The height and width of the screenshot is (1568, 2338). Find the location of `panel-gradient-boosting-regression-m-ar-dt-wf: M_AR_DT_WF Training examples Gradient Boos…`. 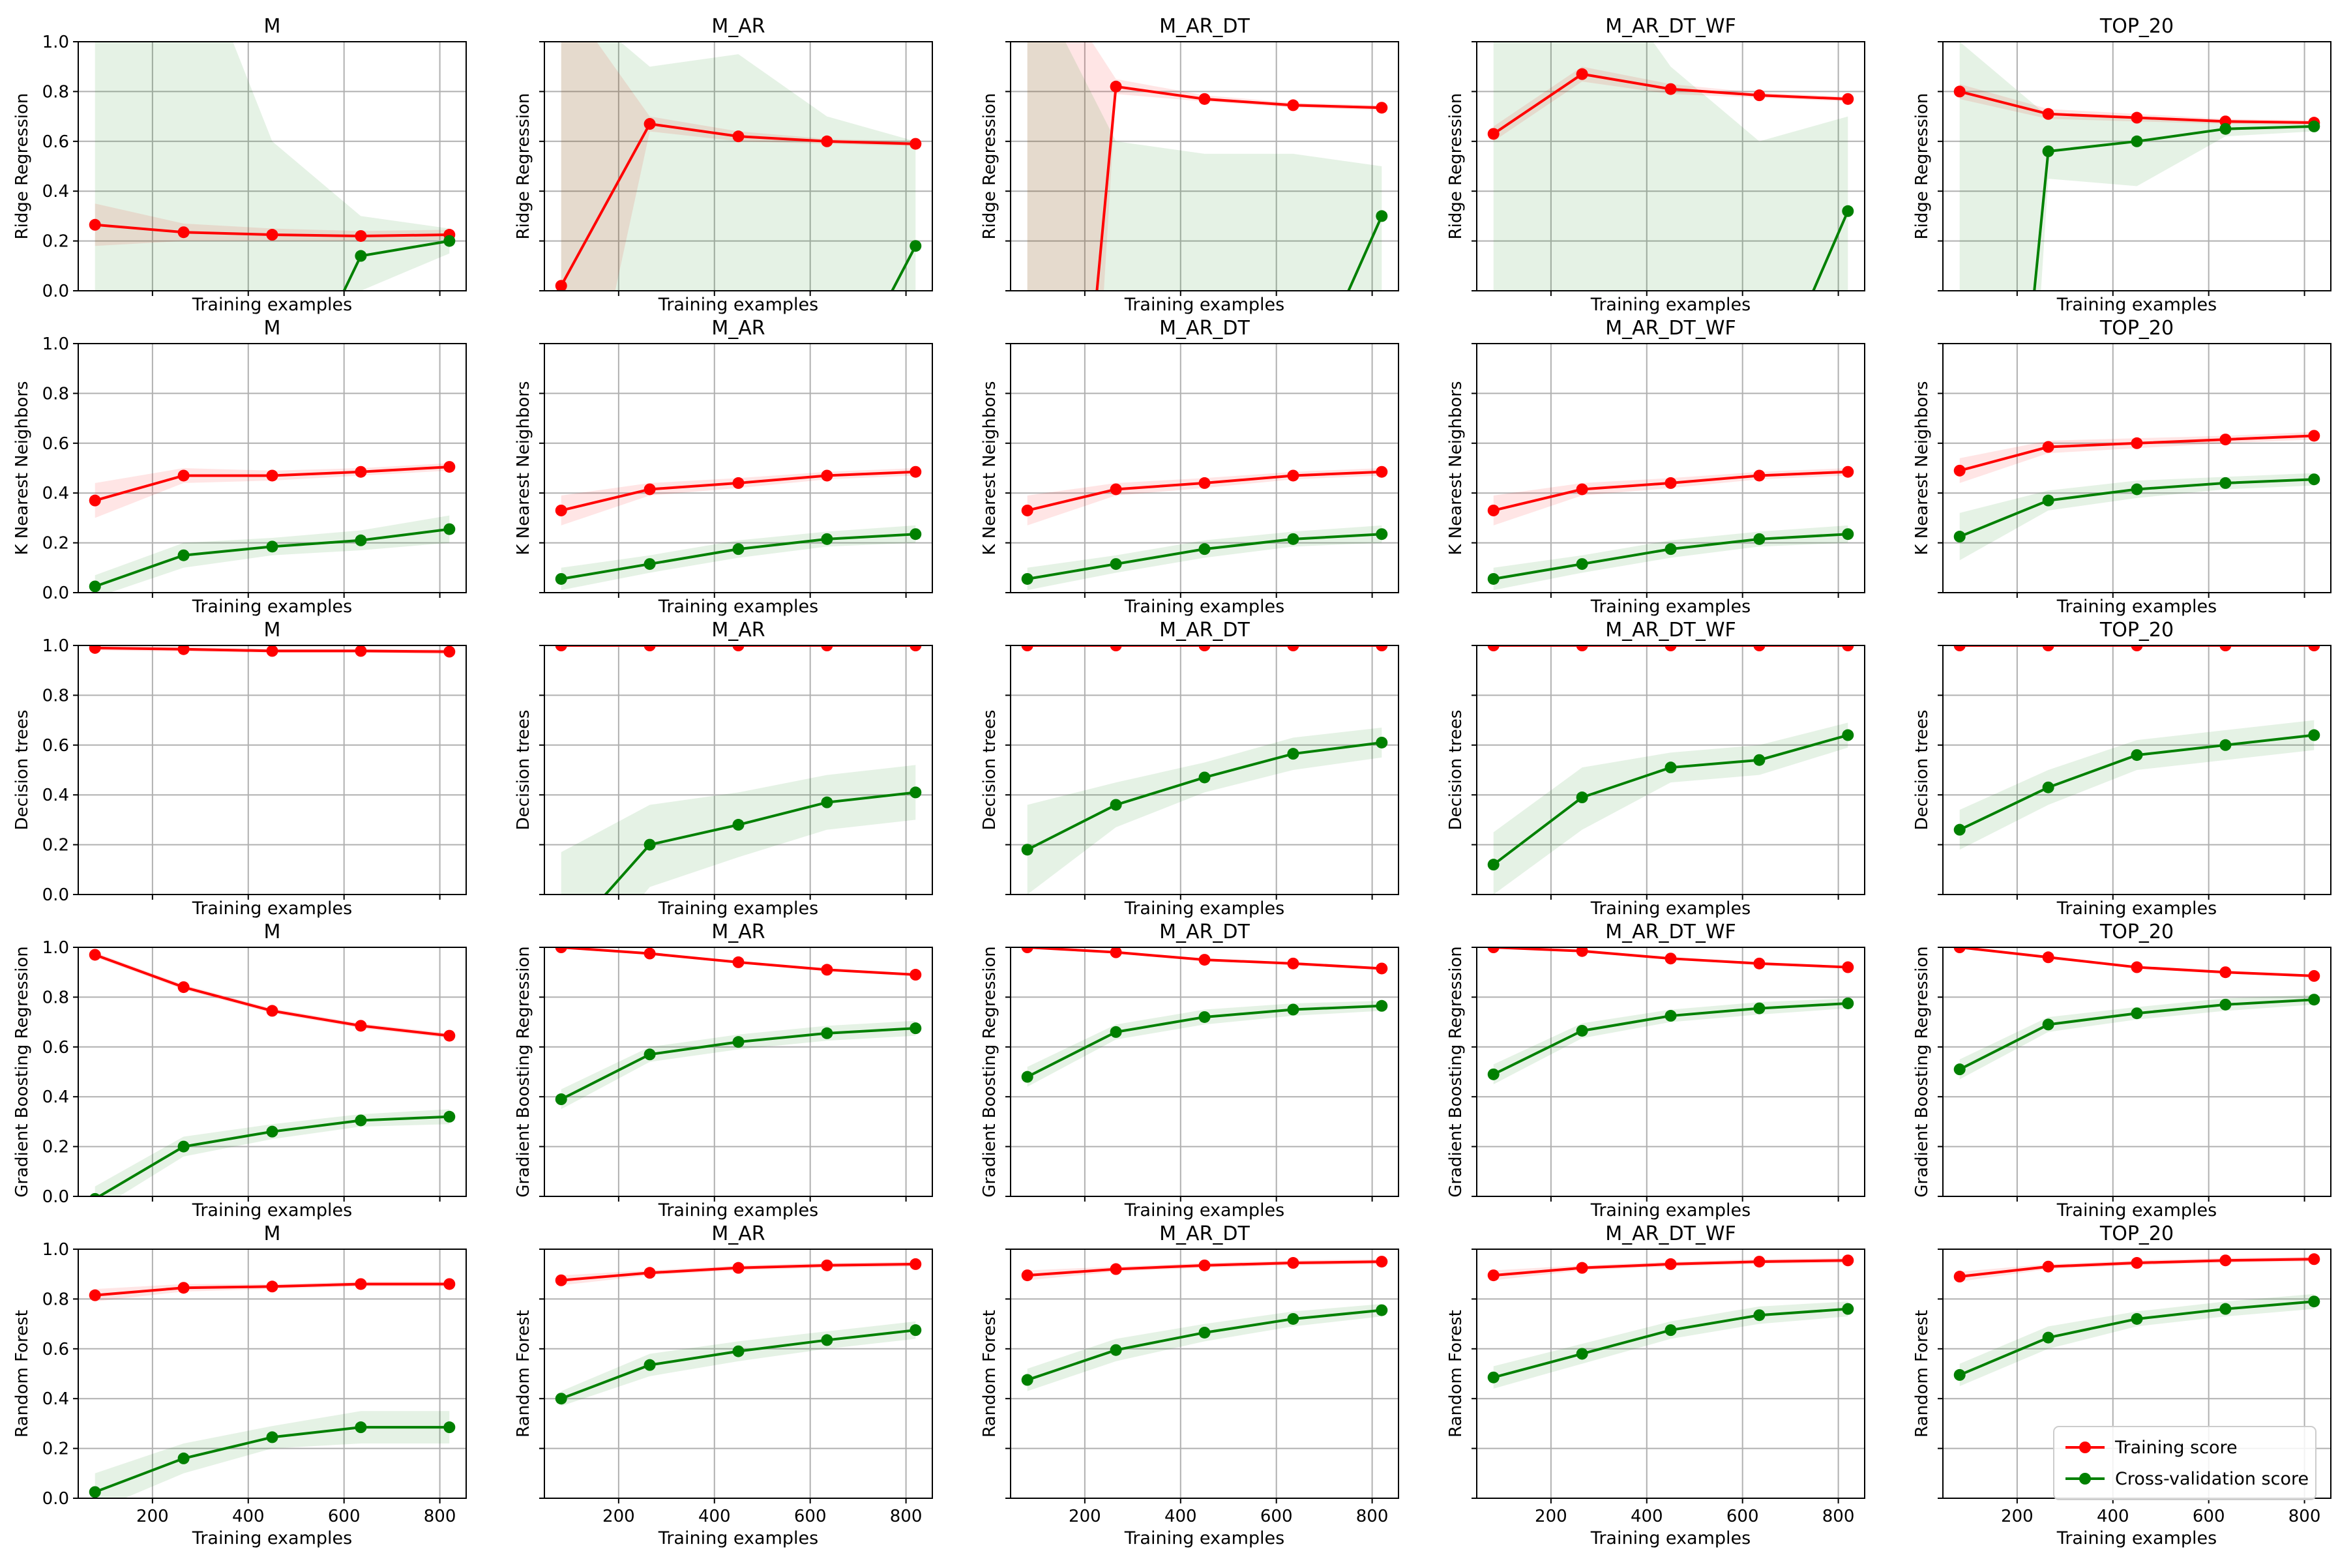

panel-gradient-boosting-regression-m-ar-dt-wf: M_AR_DT_WF Training examples Gradient Boos… is located at coordinates (1655, 1070).